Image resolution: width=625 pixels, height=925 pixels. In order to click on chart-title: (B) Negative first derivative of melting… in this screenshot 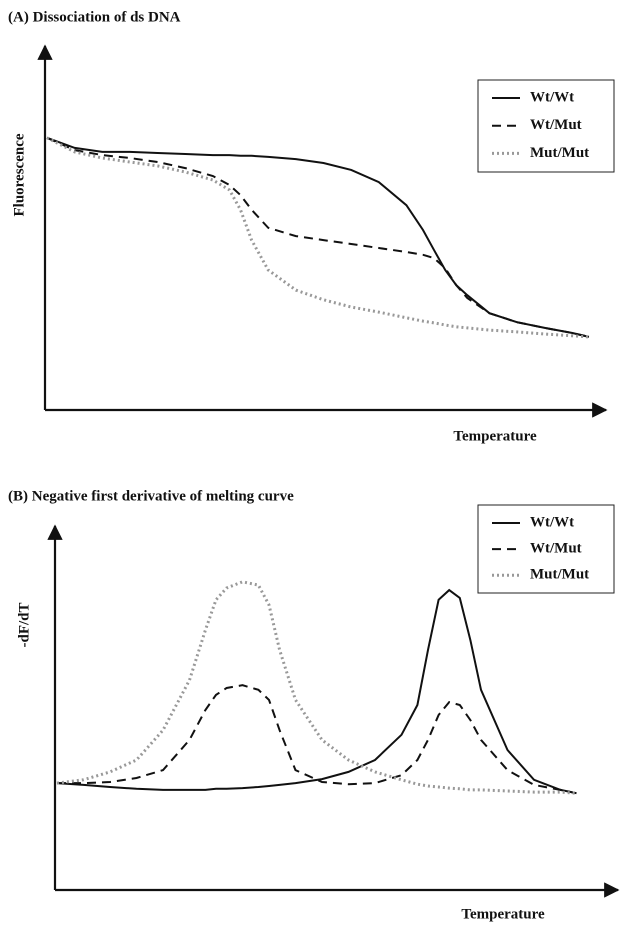, I will do `click(151, 496)`.